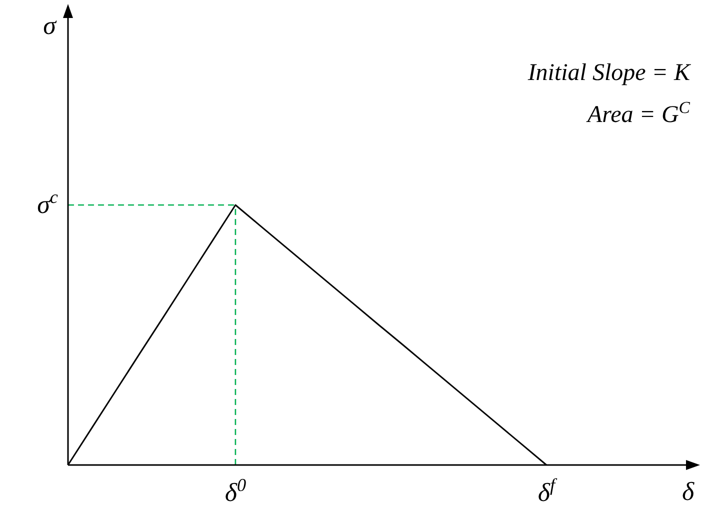  What do you see at coordinates (47, 203) in the screenshot?
I see `ref-line-label: σ$^{c}$` at bounding box center [47, 203].